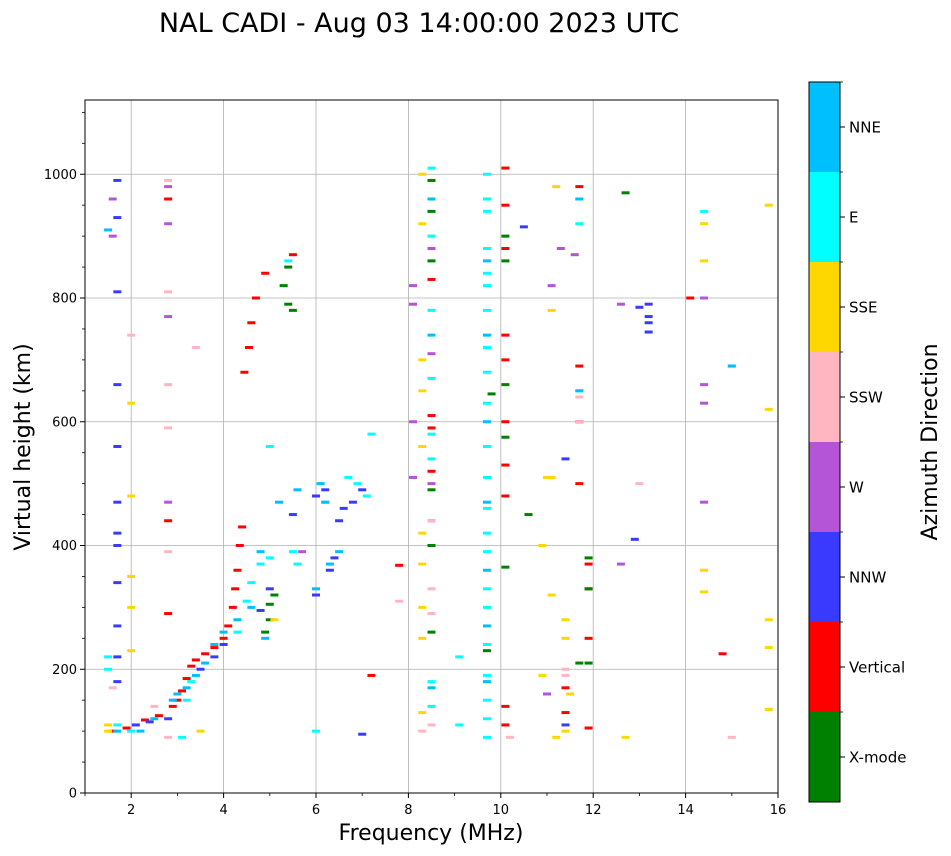 This screenshot has height=856, width=951. What do you see at coordinates (131, 810) in the screenshot?
I see `x-tick-label: 2` at bounding box center [131, 810].